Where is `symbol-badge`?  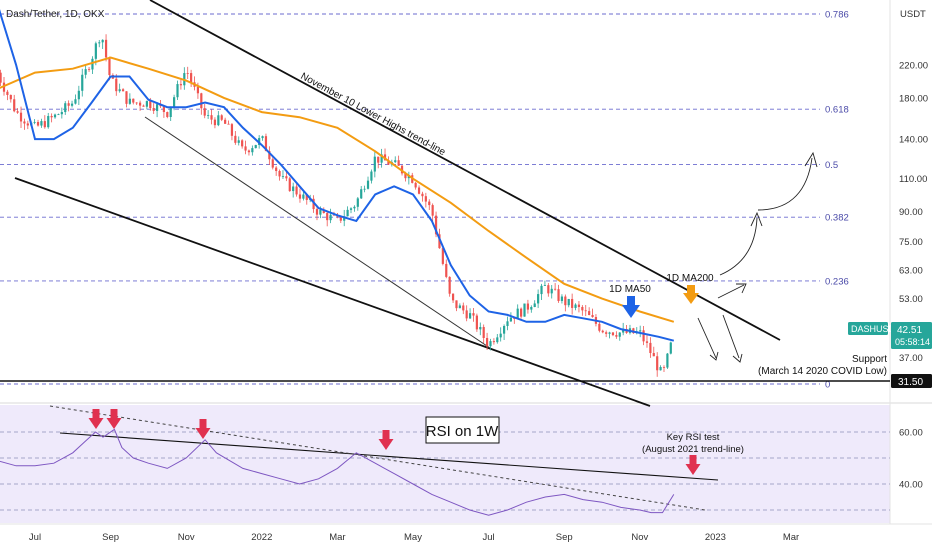
symbol-badge is located at coordinates (868, 328).